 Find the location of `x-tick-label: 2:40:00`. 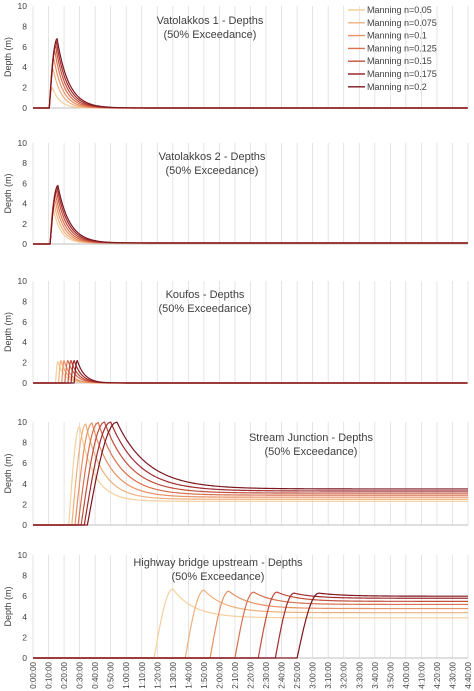

x-tick-label: 2:40:00 is located at coordinates (282, 674).